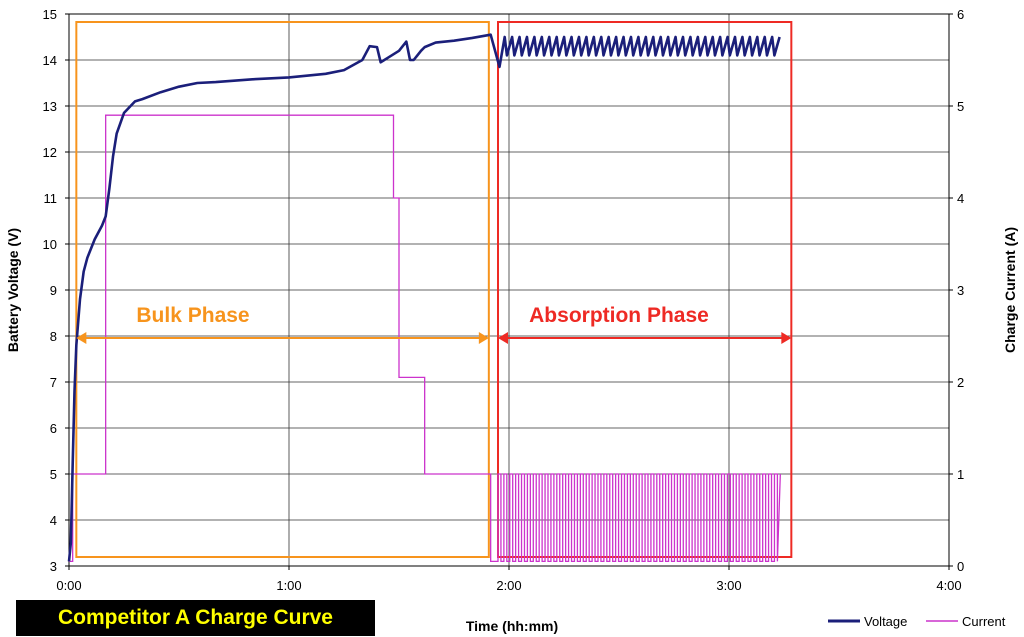  What do you see at coordinates (960, 566) in the screenshot?
I see `right-tick-label: 0` at bounding box center [960, 566].